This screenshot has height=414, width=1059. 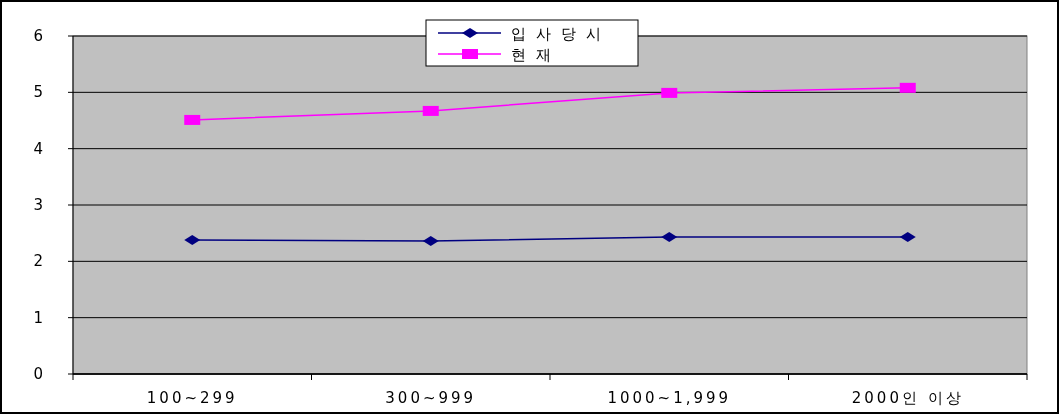 What do you see at coordinates (431, 398) in the screenshot?
I see `x-tick-label: 300~999` at bounding box center [431, 398].